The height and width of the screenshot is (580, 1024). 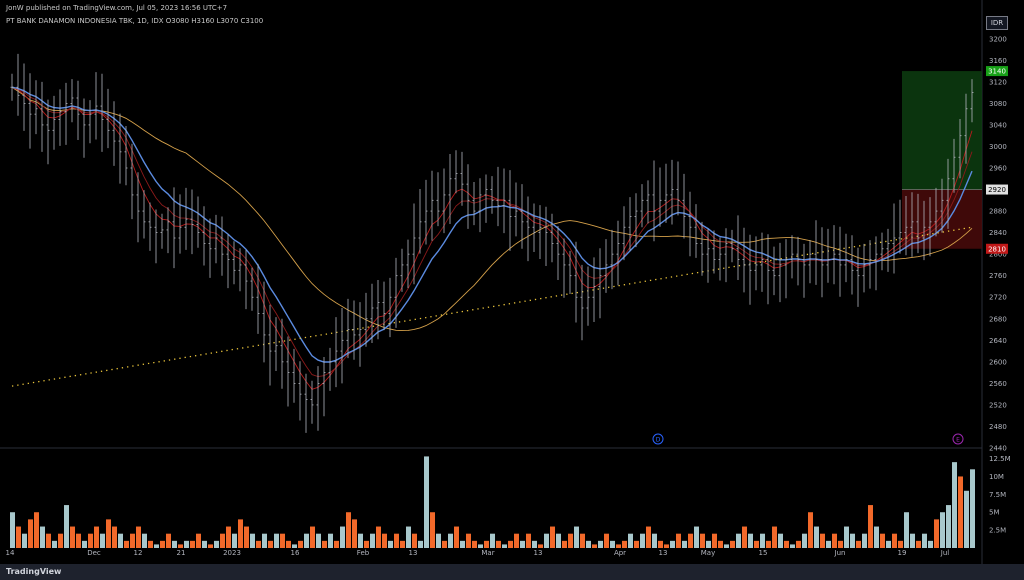 What do you see at coordinates (295, 553) in the screenshot?
I see `time-tick-label: 16` at bounding box center [295, 553].